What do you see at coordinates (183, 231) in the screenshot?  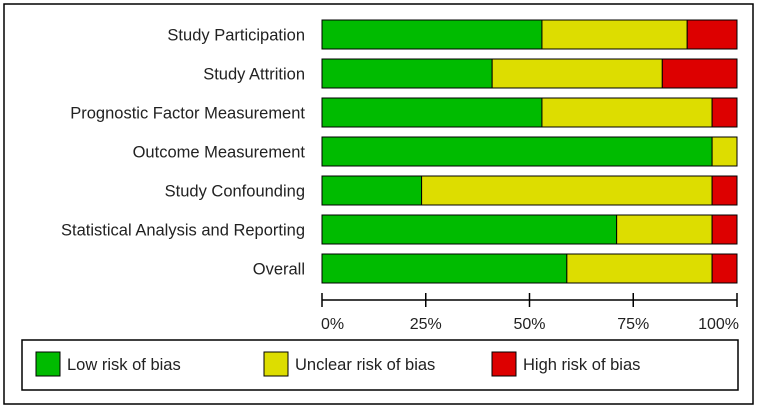 I see `category-label: Statistical Analysis and Reporting` at bounding box center [183, 231].